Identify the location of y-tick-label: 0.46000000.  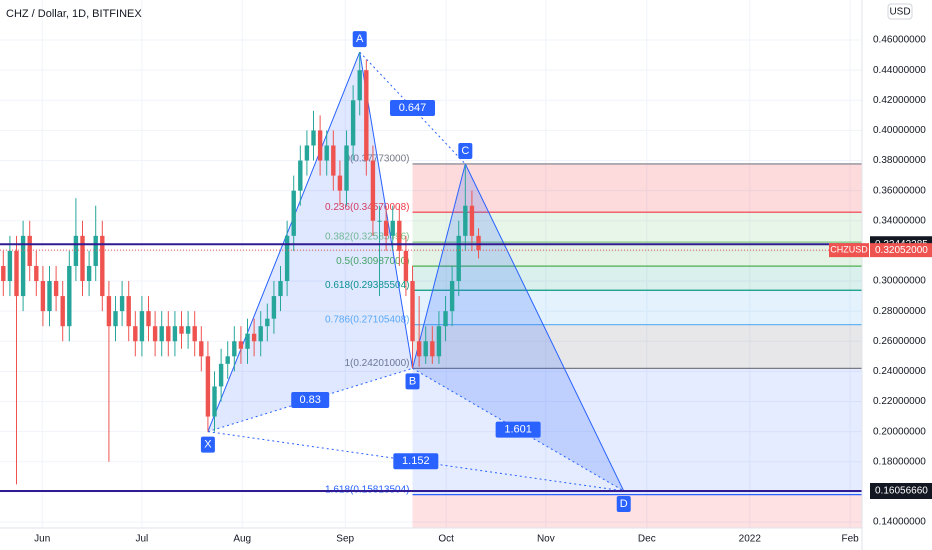
(899, 40).